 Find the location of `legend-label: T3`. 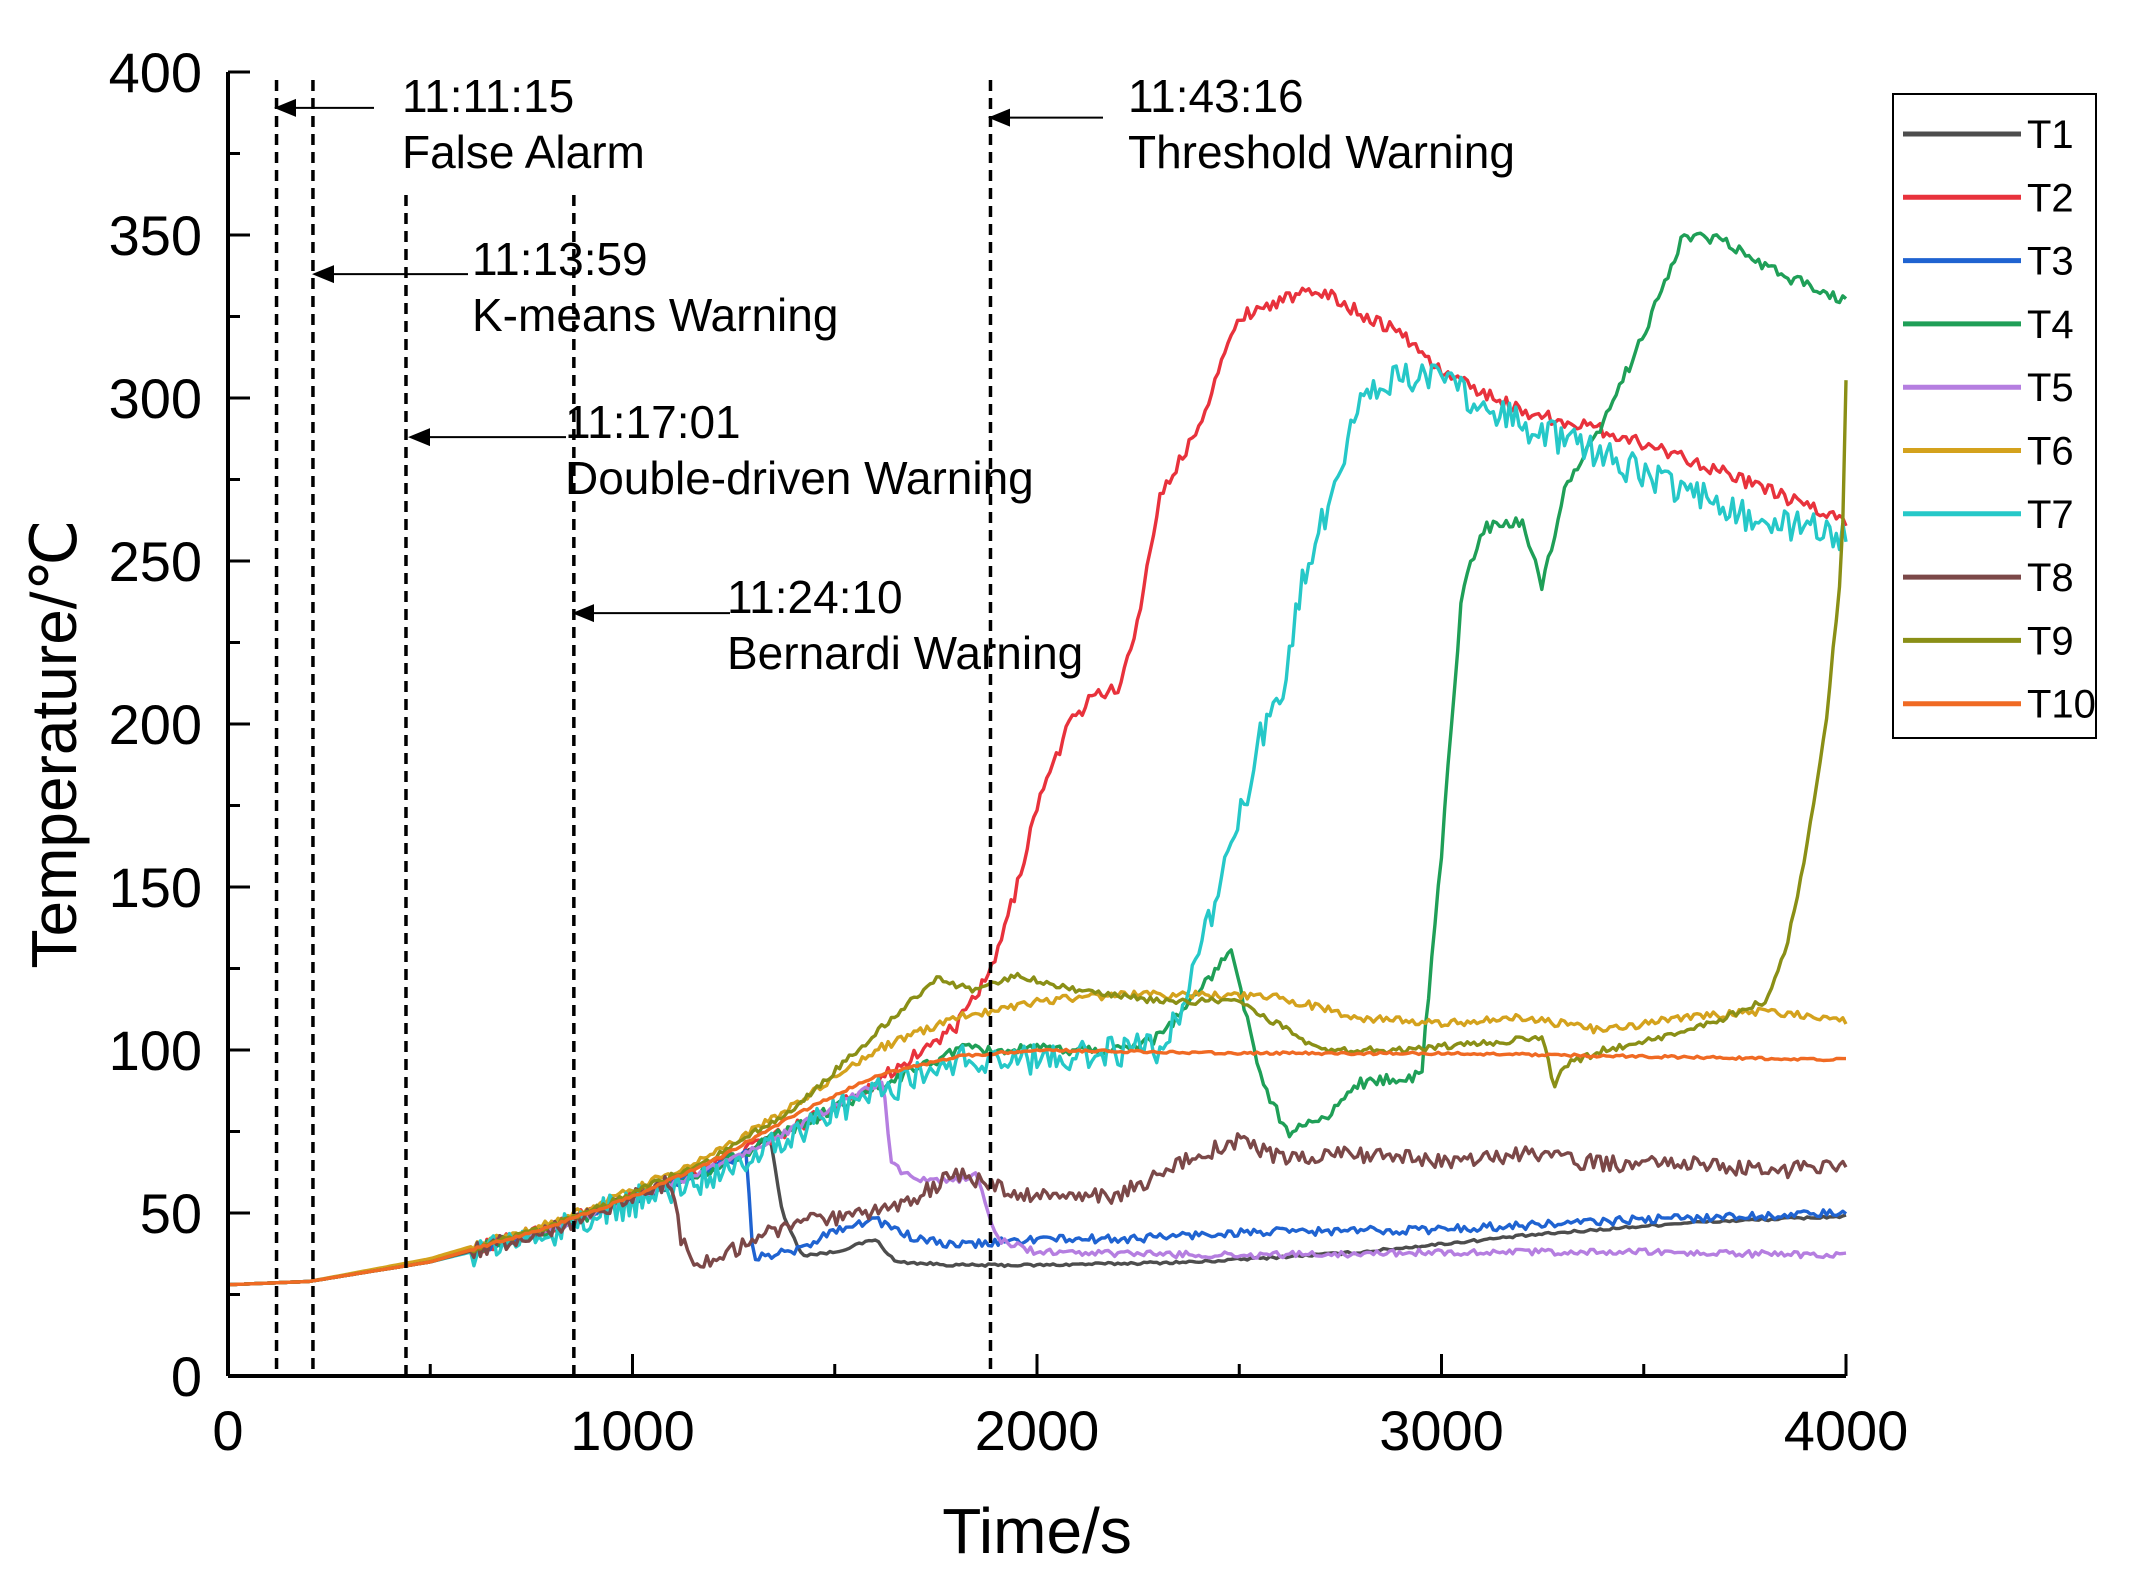

legend-label: T3 is located at coordinates (2050, 262).